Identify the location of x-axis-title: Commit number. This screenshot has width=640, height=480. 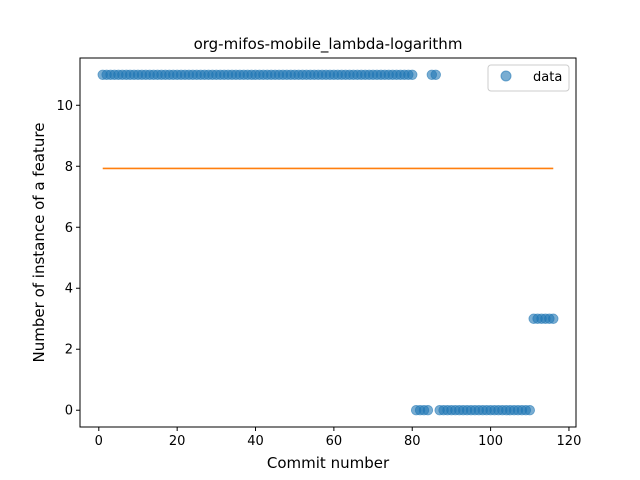
(328, 463).